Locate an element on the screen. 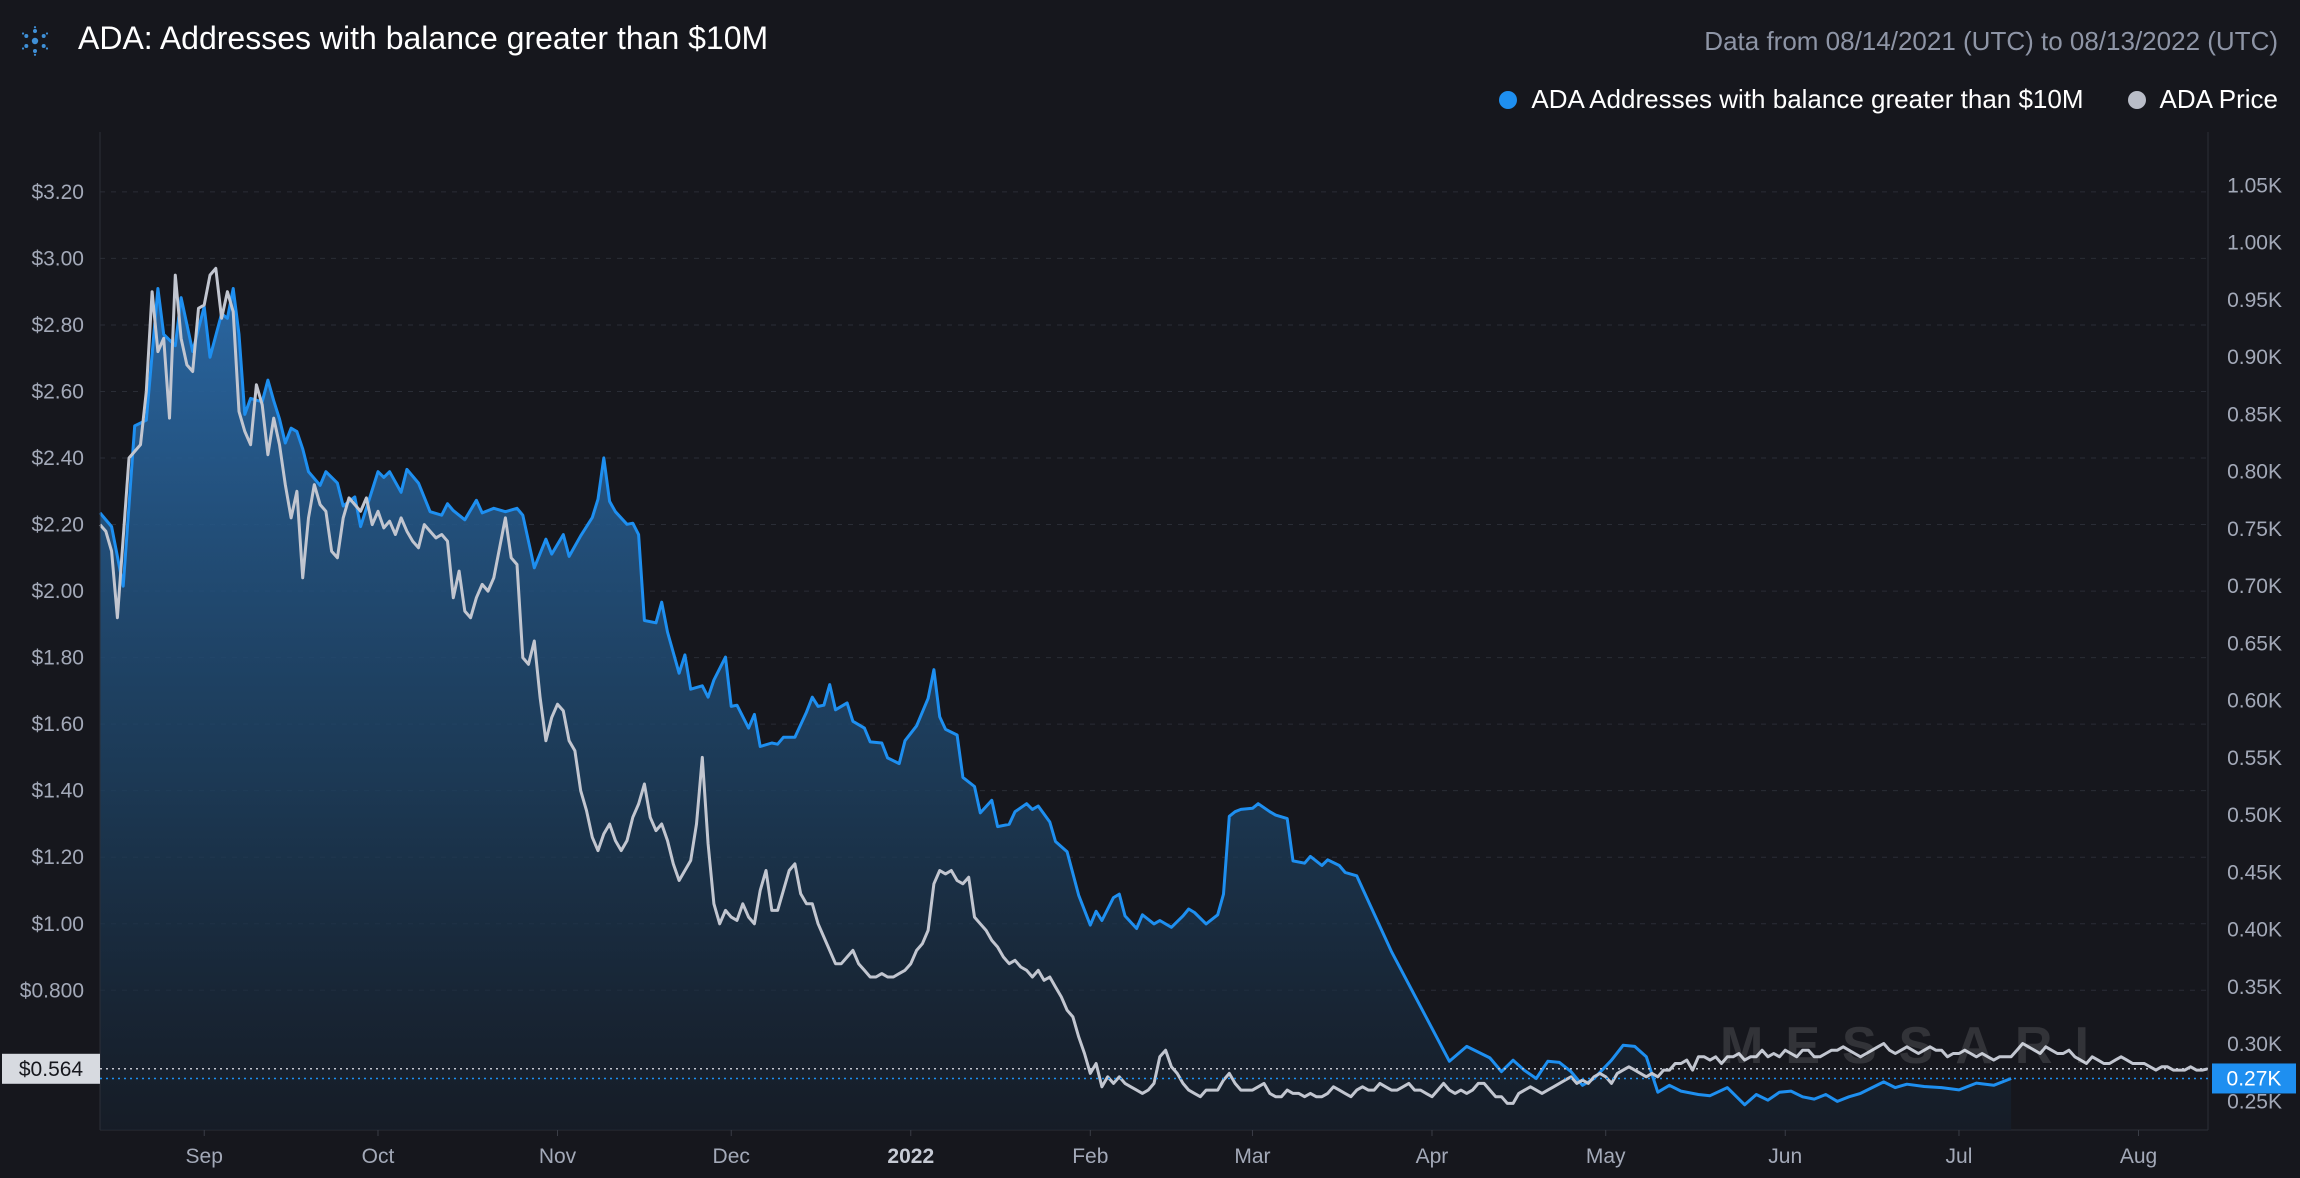  x-tick-label: Feb is located at coordinates (1090, 1156).